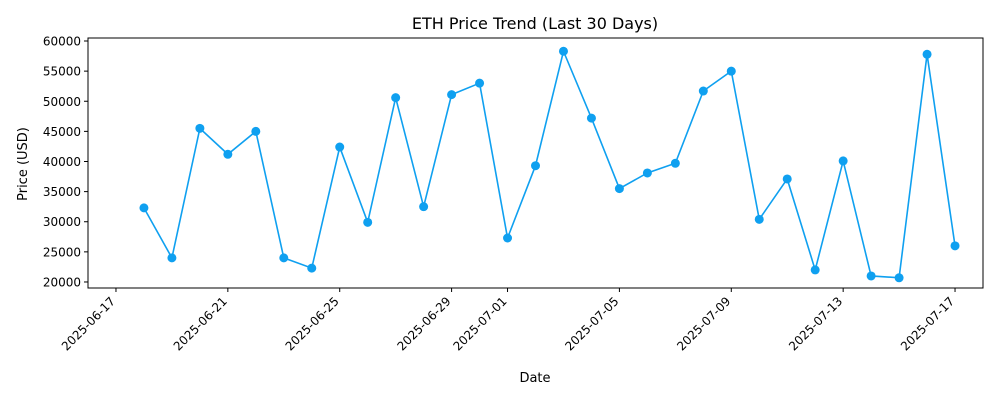 The width and height of the screenshot is (1000, 400). I want to click on x-tick-label: 2025-07-05, so click(591, 323).